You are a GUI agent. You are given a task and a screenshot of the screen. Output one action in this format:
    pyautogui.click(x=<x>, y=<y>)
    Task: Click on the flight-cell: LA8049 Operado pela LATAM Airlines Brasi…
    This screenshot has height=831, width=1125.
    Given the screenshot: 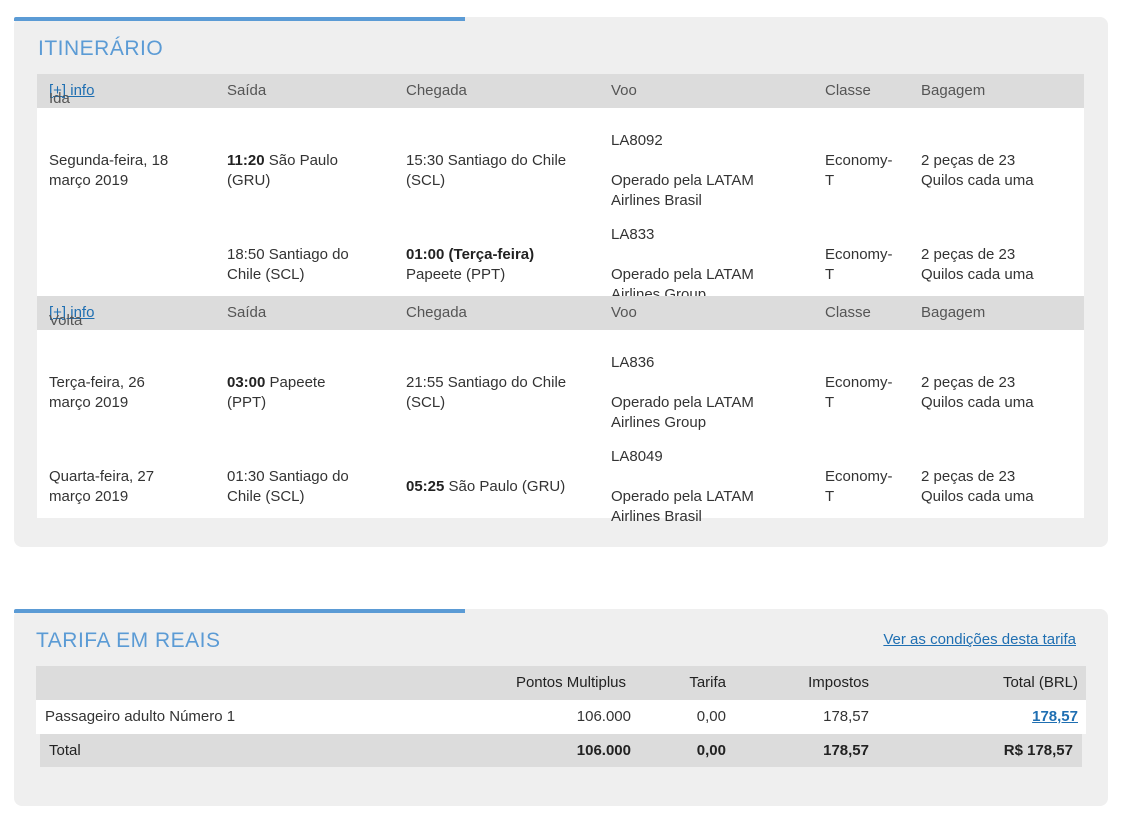 What is the action you would take?
    pyautogui.click(x=682, y=486)
    